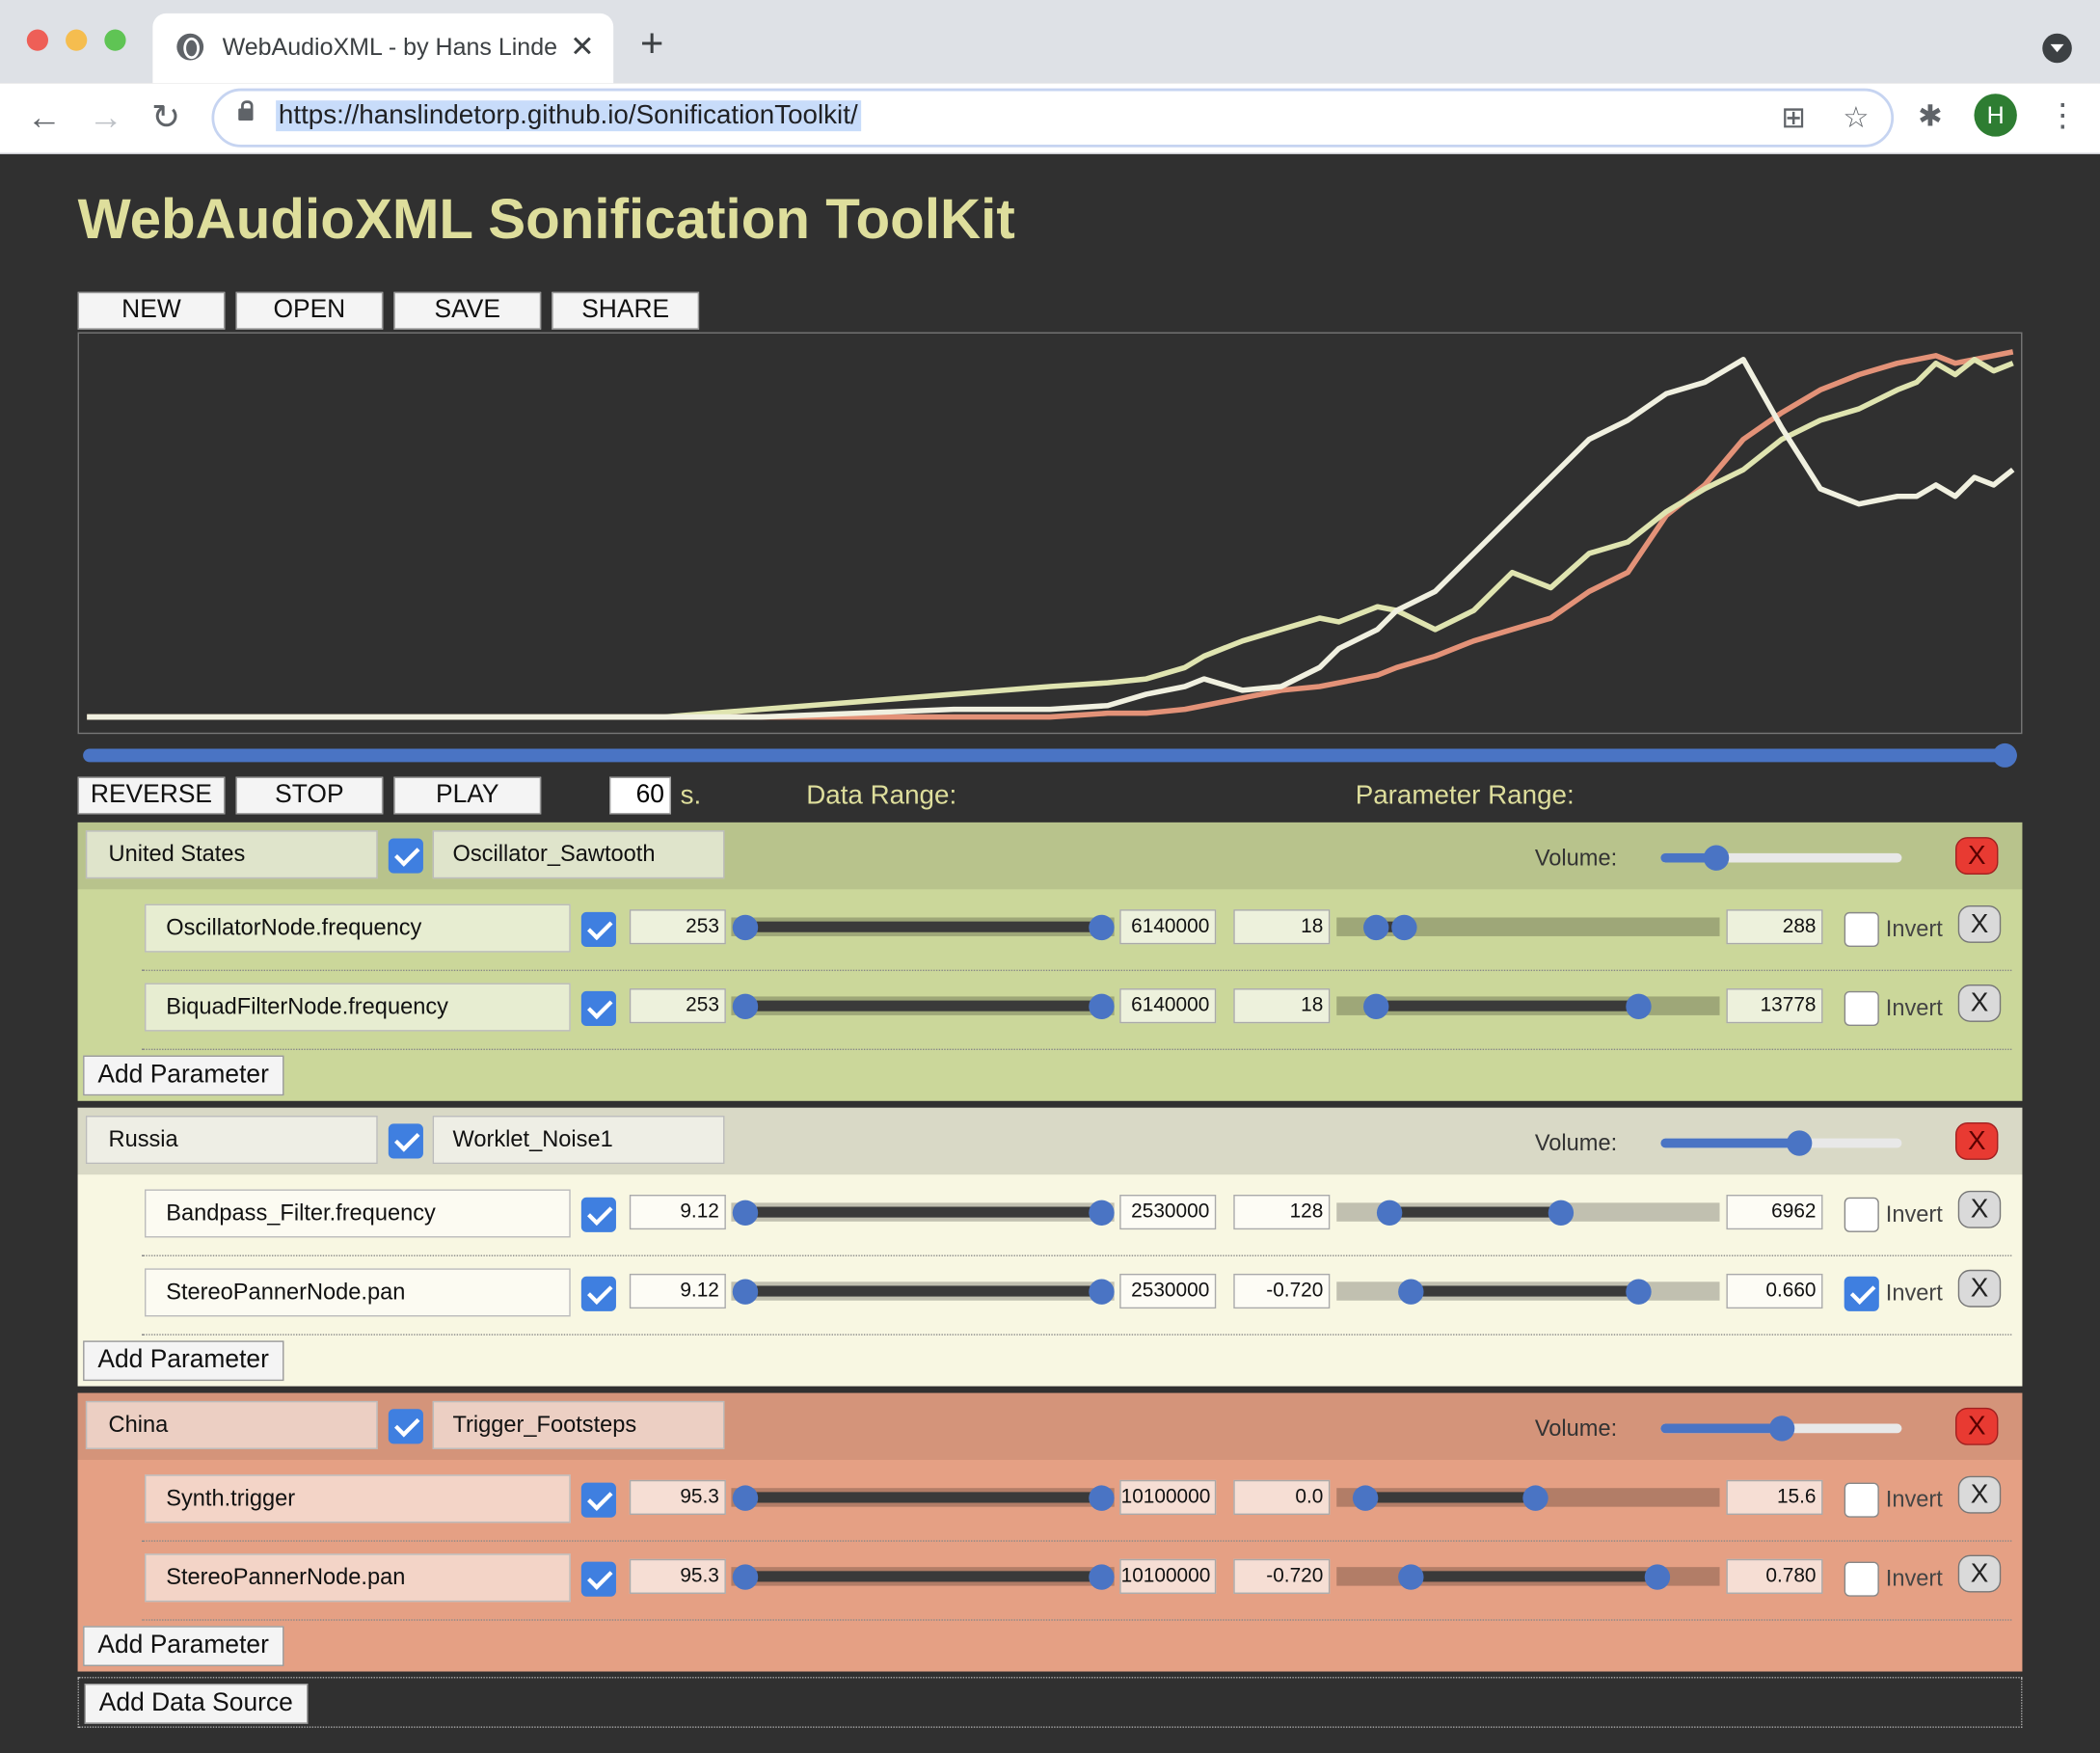 This screenshot has width=2100, height=1753. What do you see at coordinates (196, 1704) in the screenshot?
I see `add-data-source-button: Add Data Source` at bounding box center [196, 1704].